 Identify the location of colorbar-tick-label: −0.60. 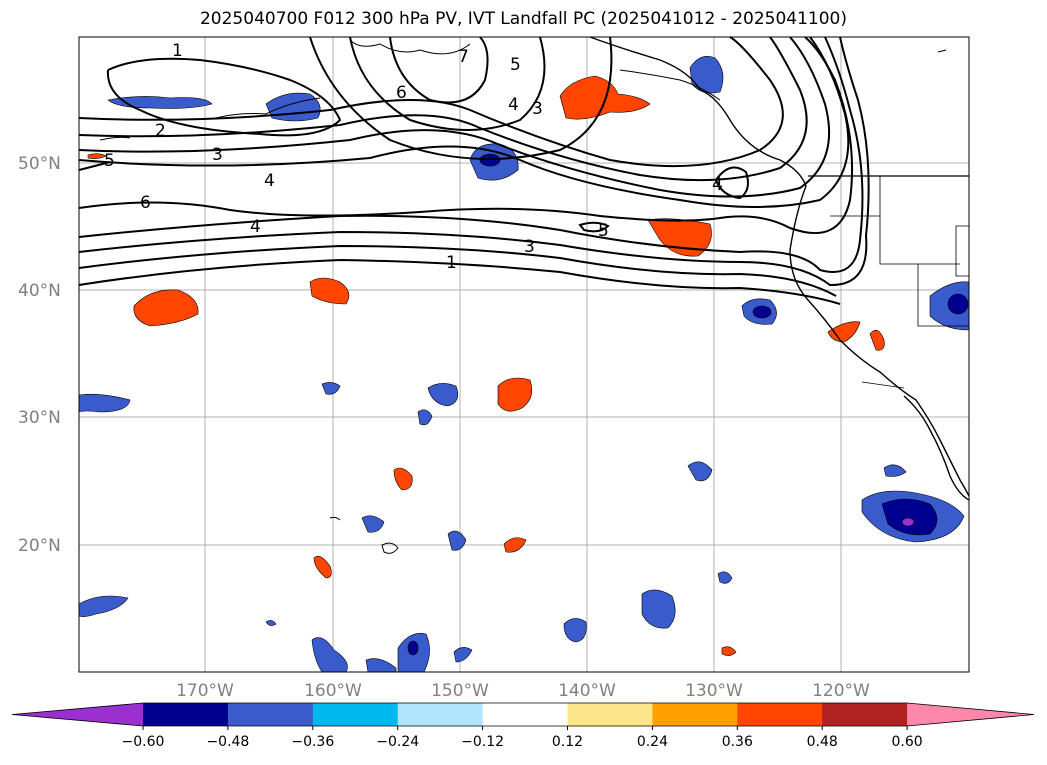
(143, 742).